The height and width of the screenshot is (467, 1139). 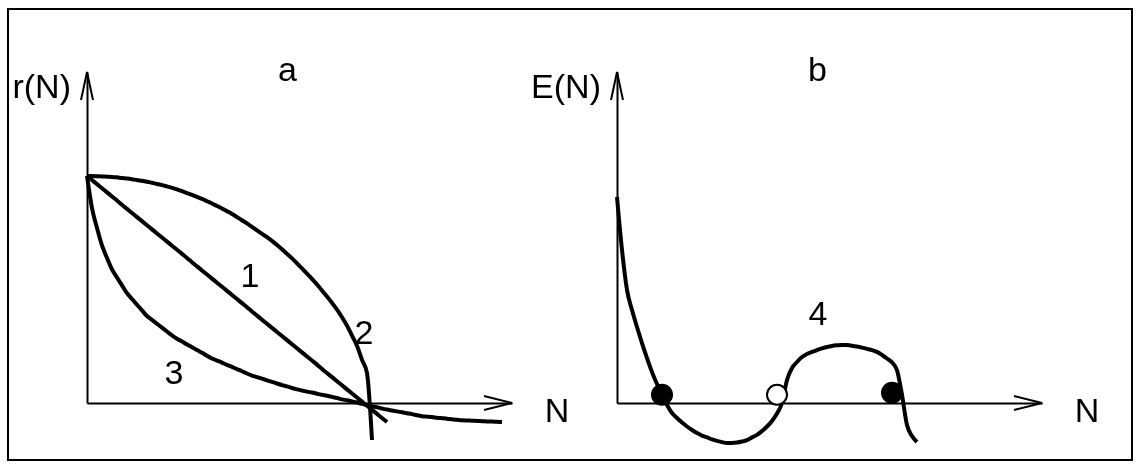 I want to click on series-label: 1, so click(x=250, y=274).